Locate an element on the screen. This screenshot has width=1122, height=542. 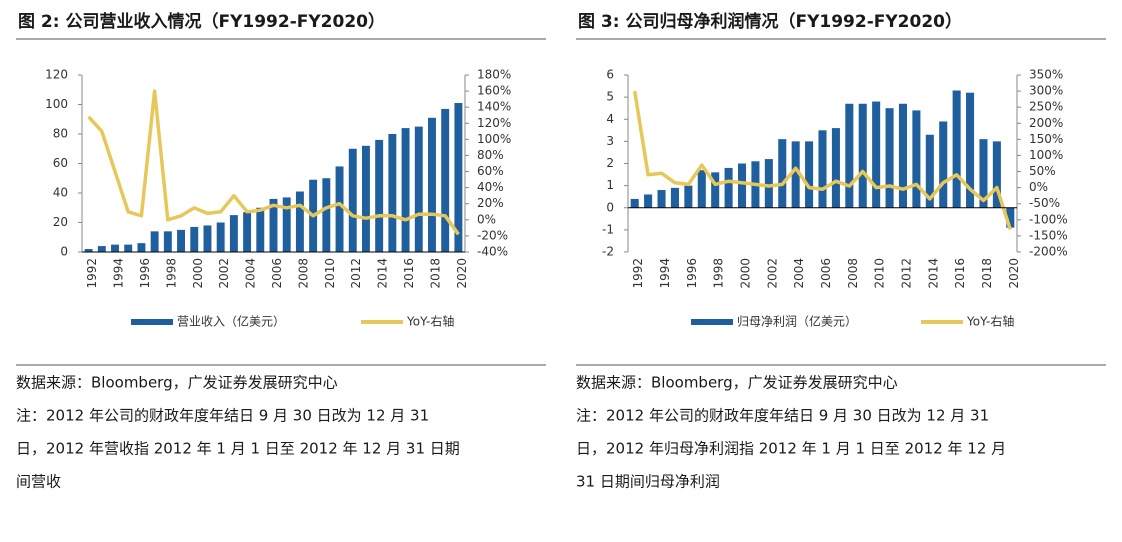
y-tick-label: -2 is located at coordinates (608, 252).